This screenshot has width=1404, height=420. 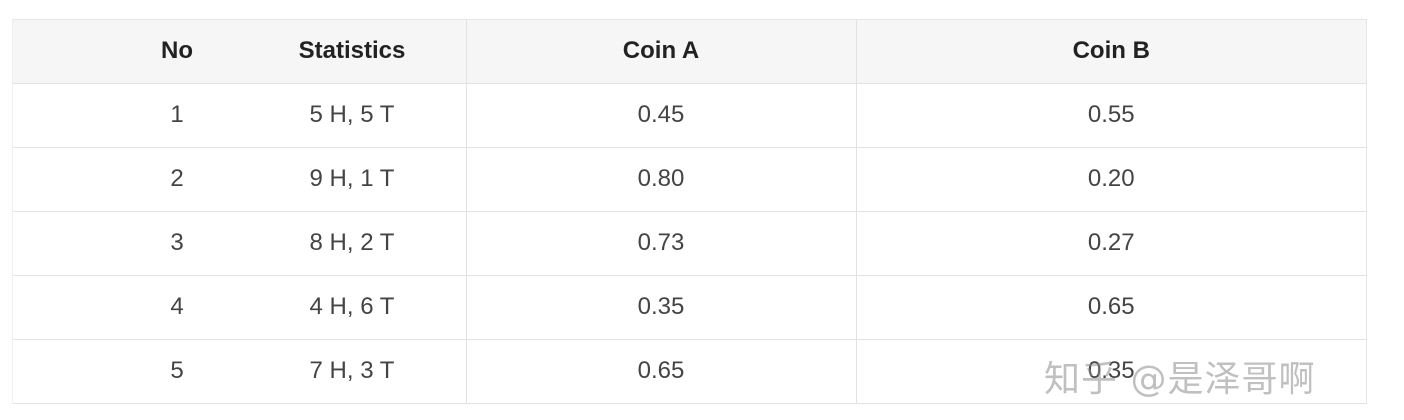 I want to click on cell-no: 5, so click(x=177, y=370).